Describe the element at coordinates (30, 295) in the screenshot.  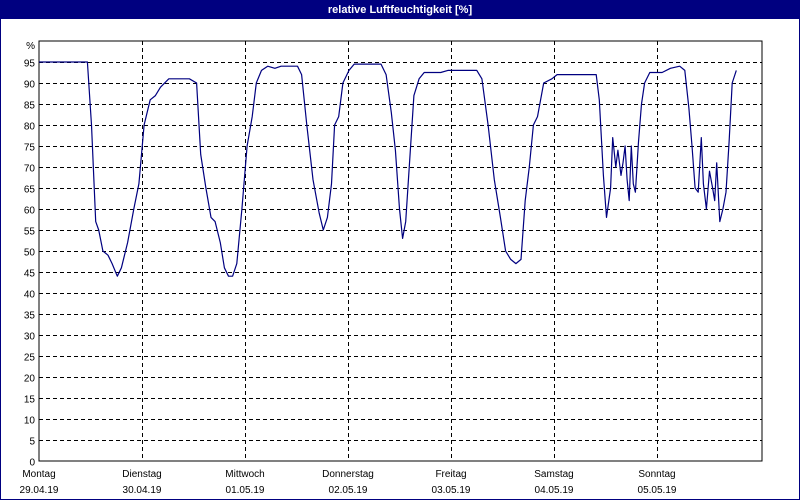
I see `y-tick-label: 40` at that location.